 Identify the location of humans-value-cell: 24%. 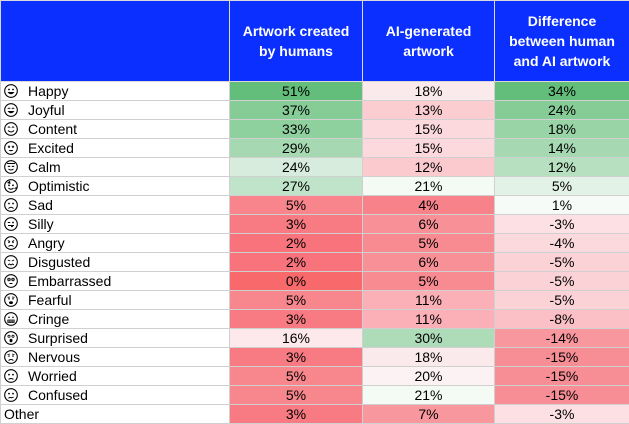
(296, 167).